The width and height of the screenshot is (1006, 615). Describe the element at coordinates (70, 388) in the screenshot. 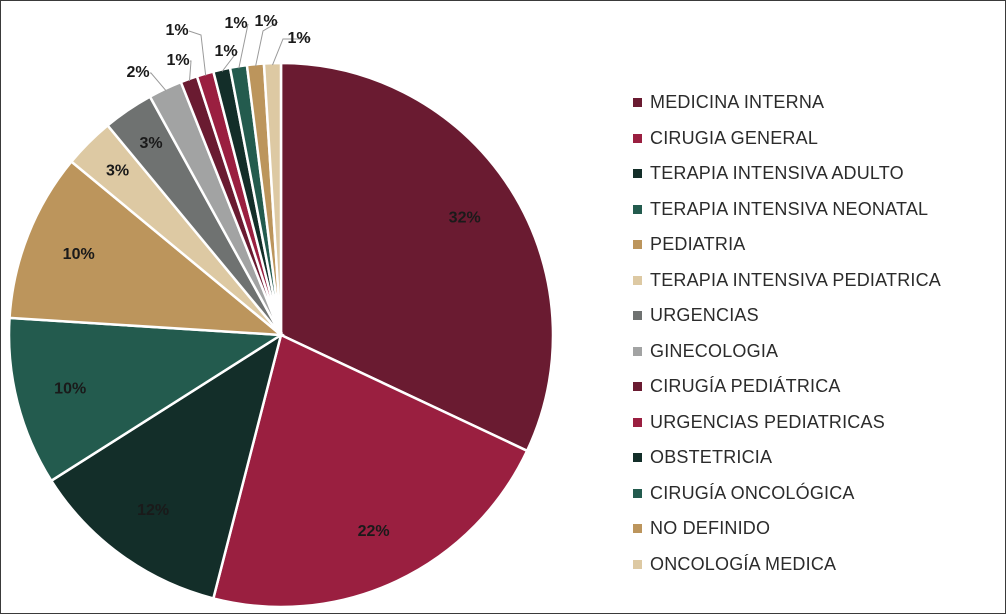

I see `pct-label-terapia-intensiva-neonatal: 10%` at that location.